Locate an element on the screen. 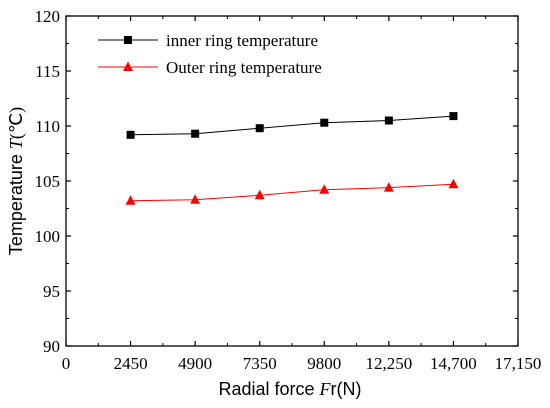 This screenshot has width=550, height=408. x-tick-label: 9800 is located at coordinates (324, 363).